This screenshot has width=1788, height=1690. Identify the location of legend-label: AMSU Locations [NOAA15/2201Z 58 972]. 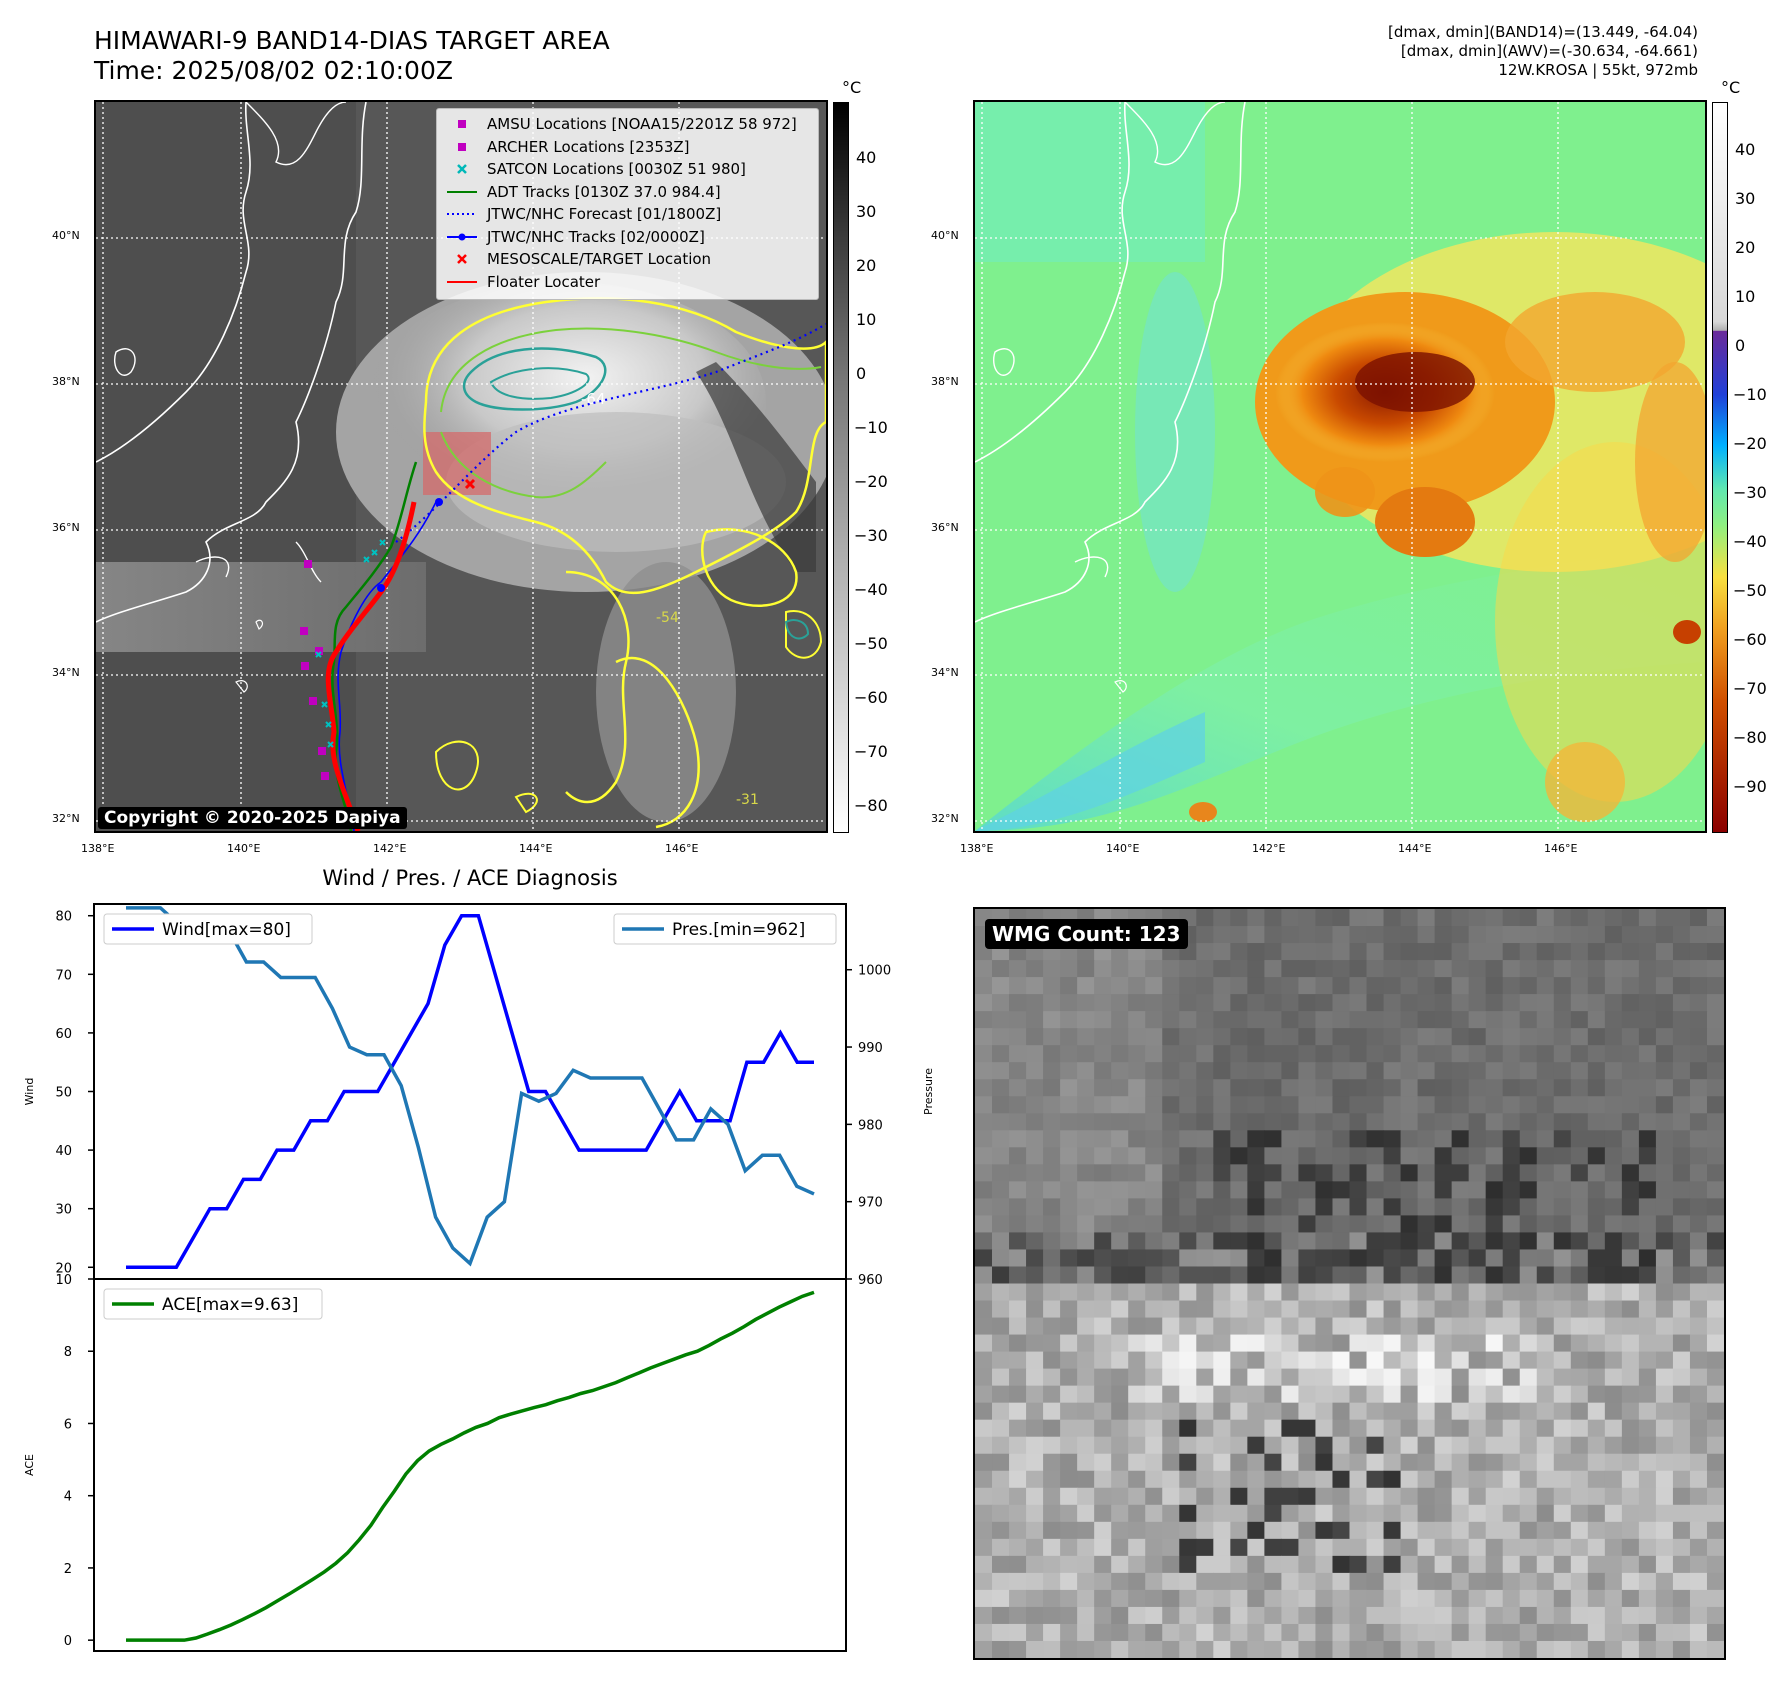
(642, 124).